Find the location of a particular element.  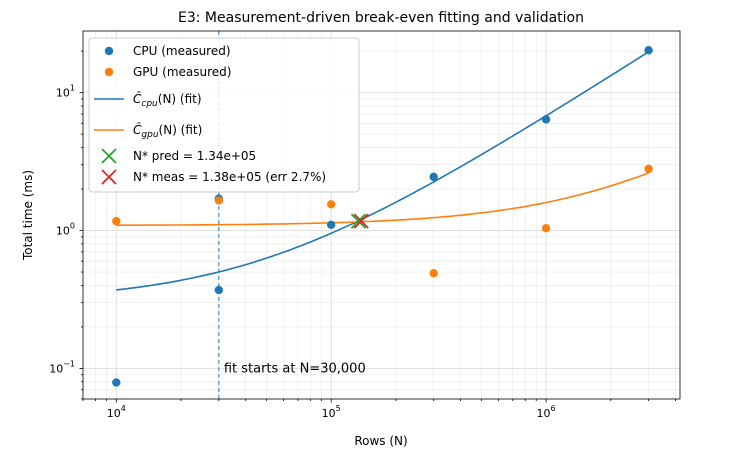

legend-label: GPU (measured) is located at coordinates (182, 72).